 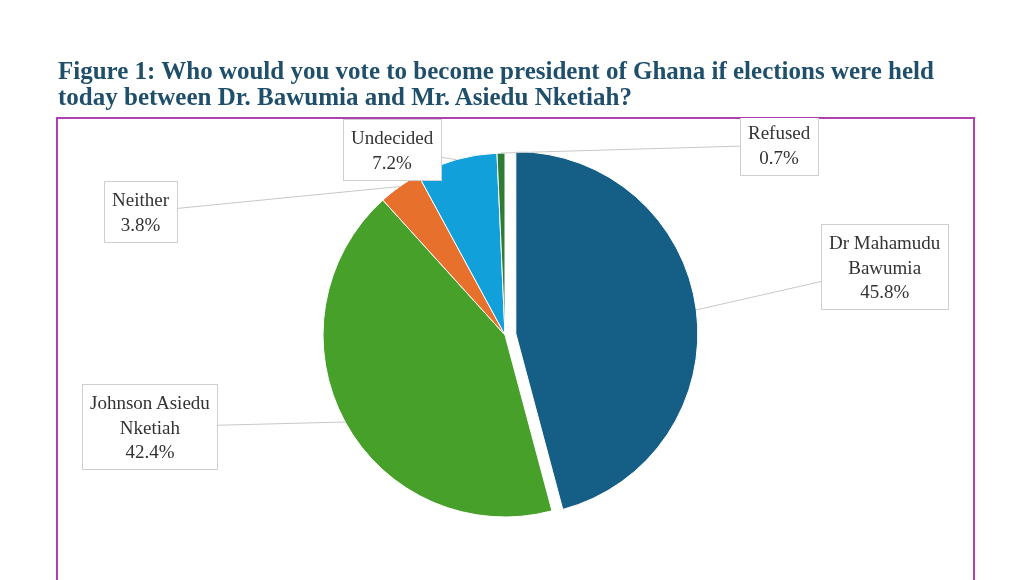 What do you see at coordinates (885, 255) in the screenshot?
I see `slice-label: Dr Mahamudu Bawumia` at bounding box center [885, 255].